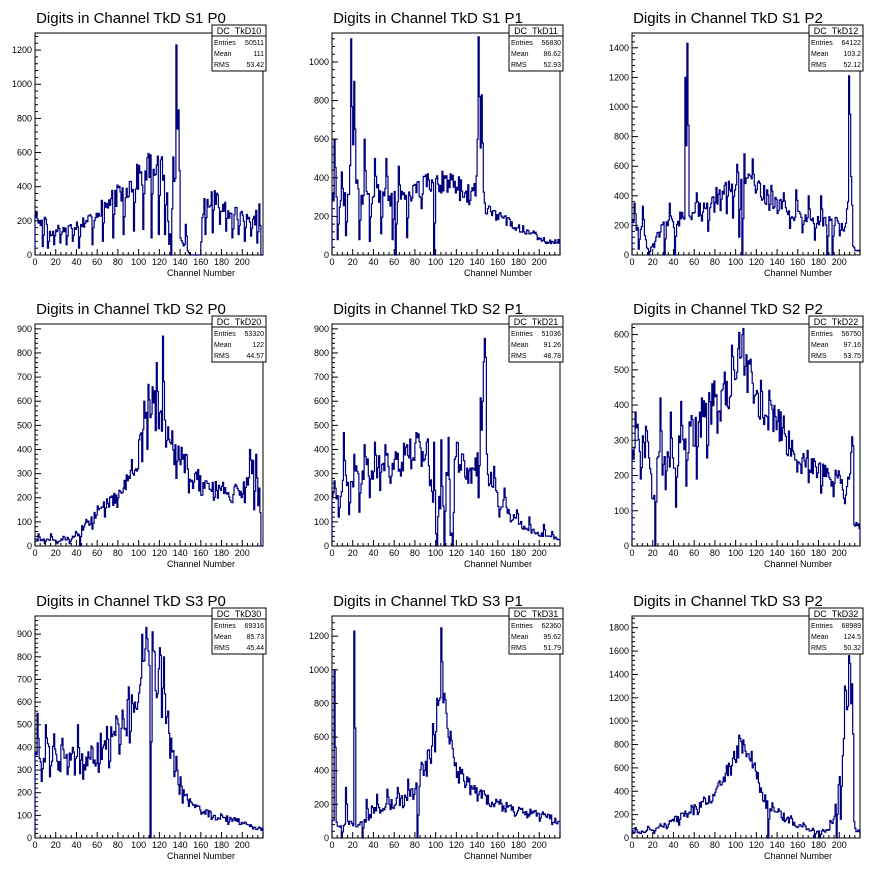  Describe the element at coordinates (852, 626) in the screenshot. I see `stats-value: 68989` at that location.